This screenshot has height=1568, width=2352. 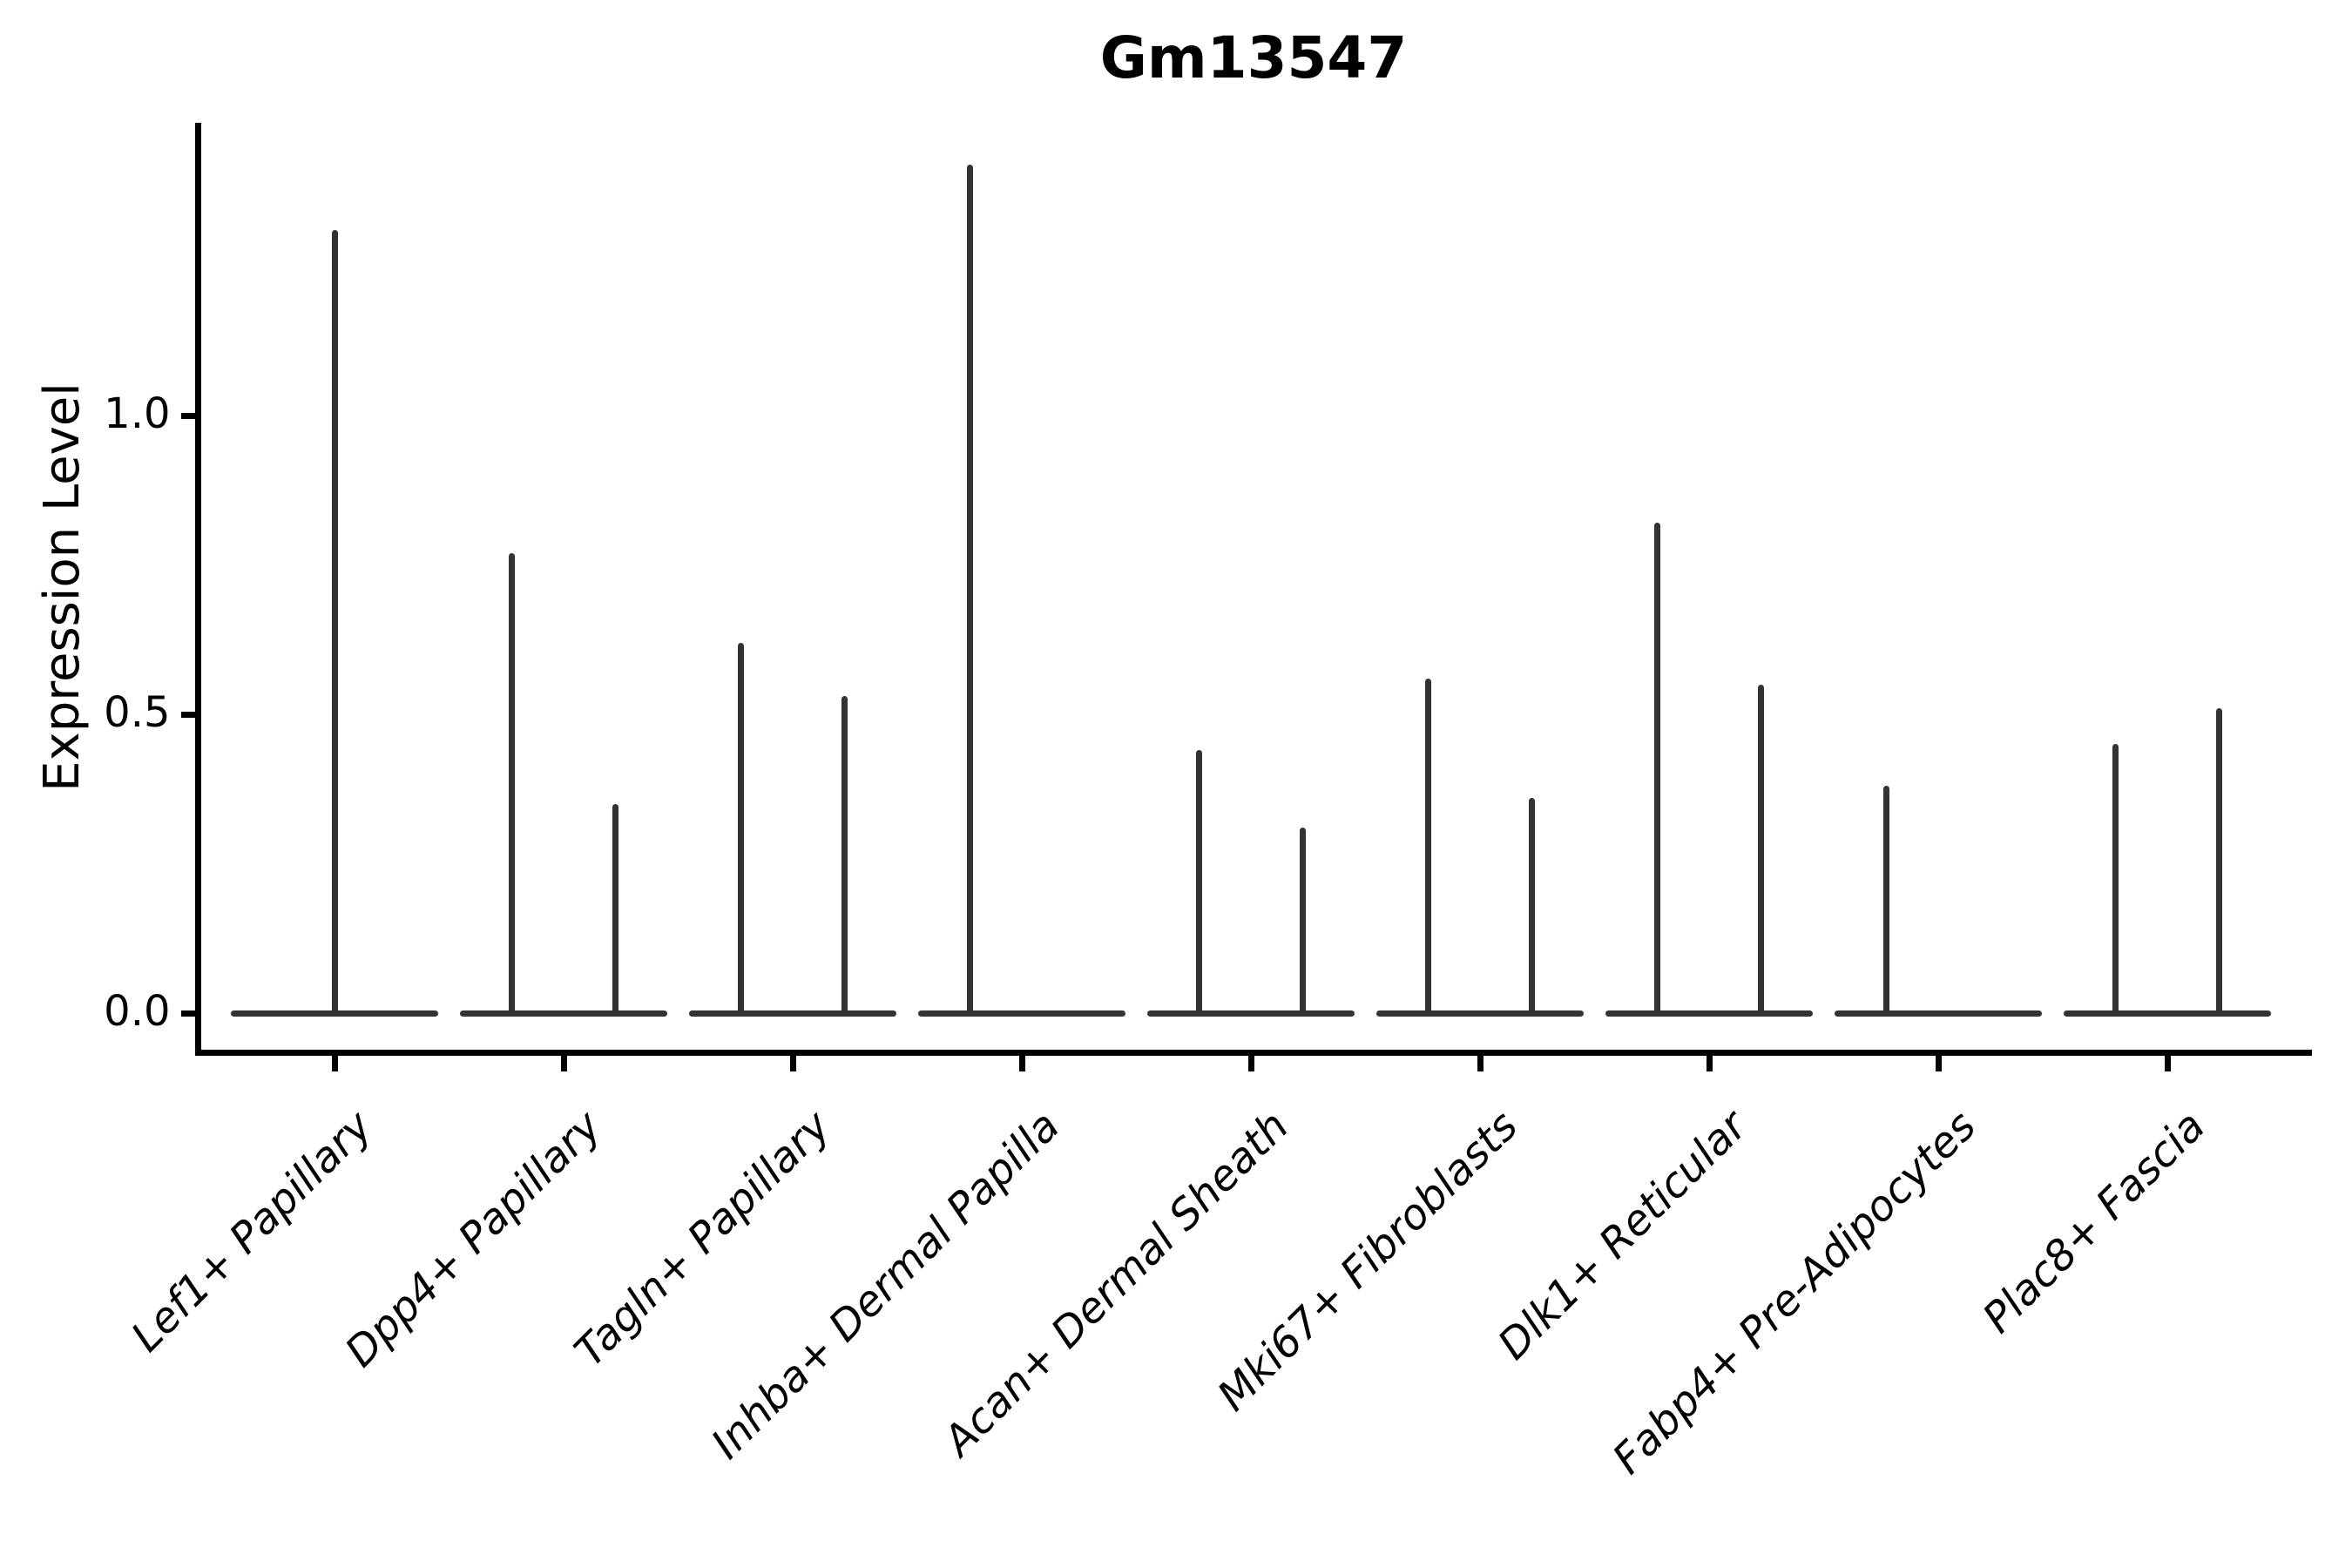 What do you see at coordinates (702, 1238) in the screenshot?
I see `x-tick-label: Tagln+ Papillary` at bounding box center [702, 1238].